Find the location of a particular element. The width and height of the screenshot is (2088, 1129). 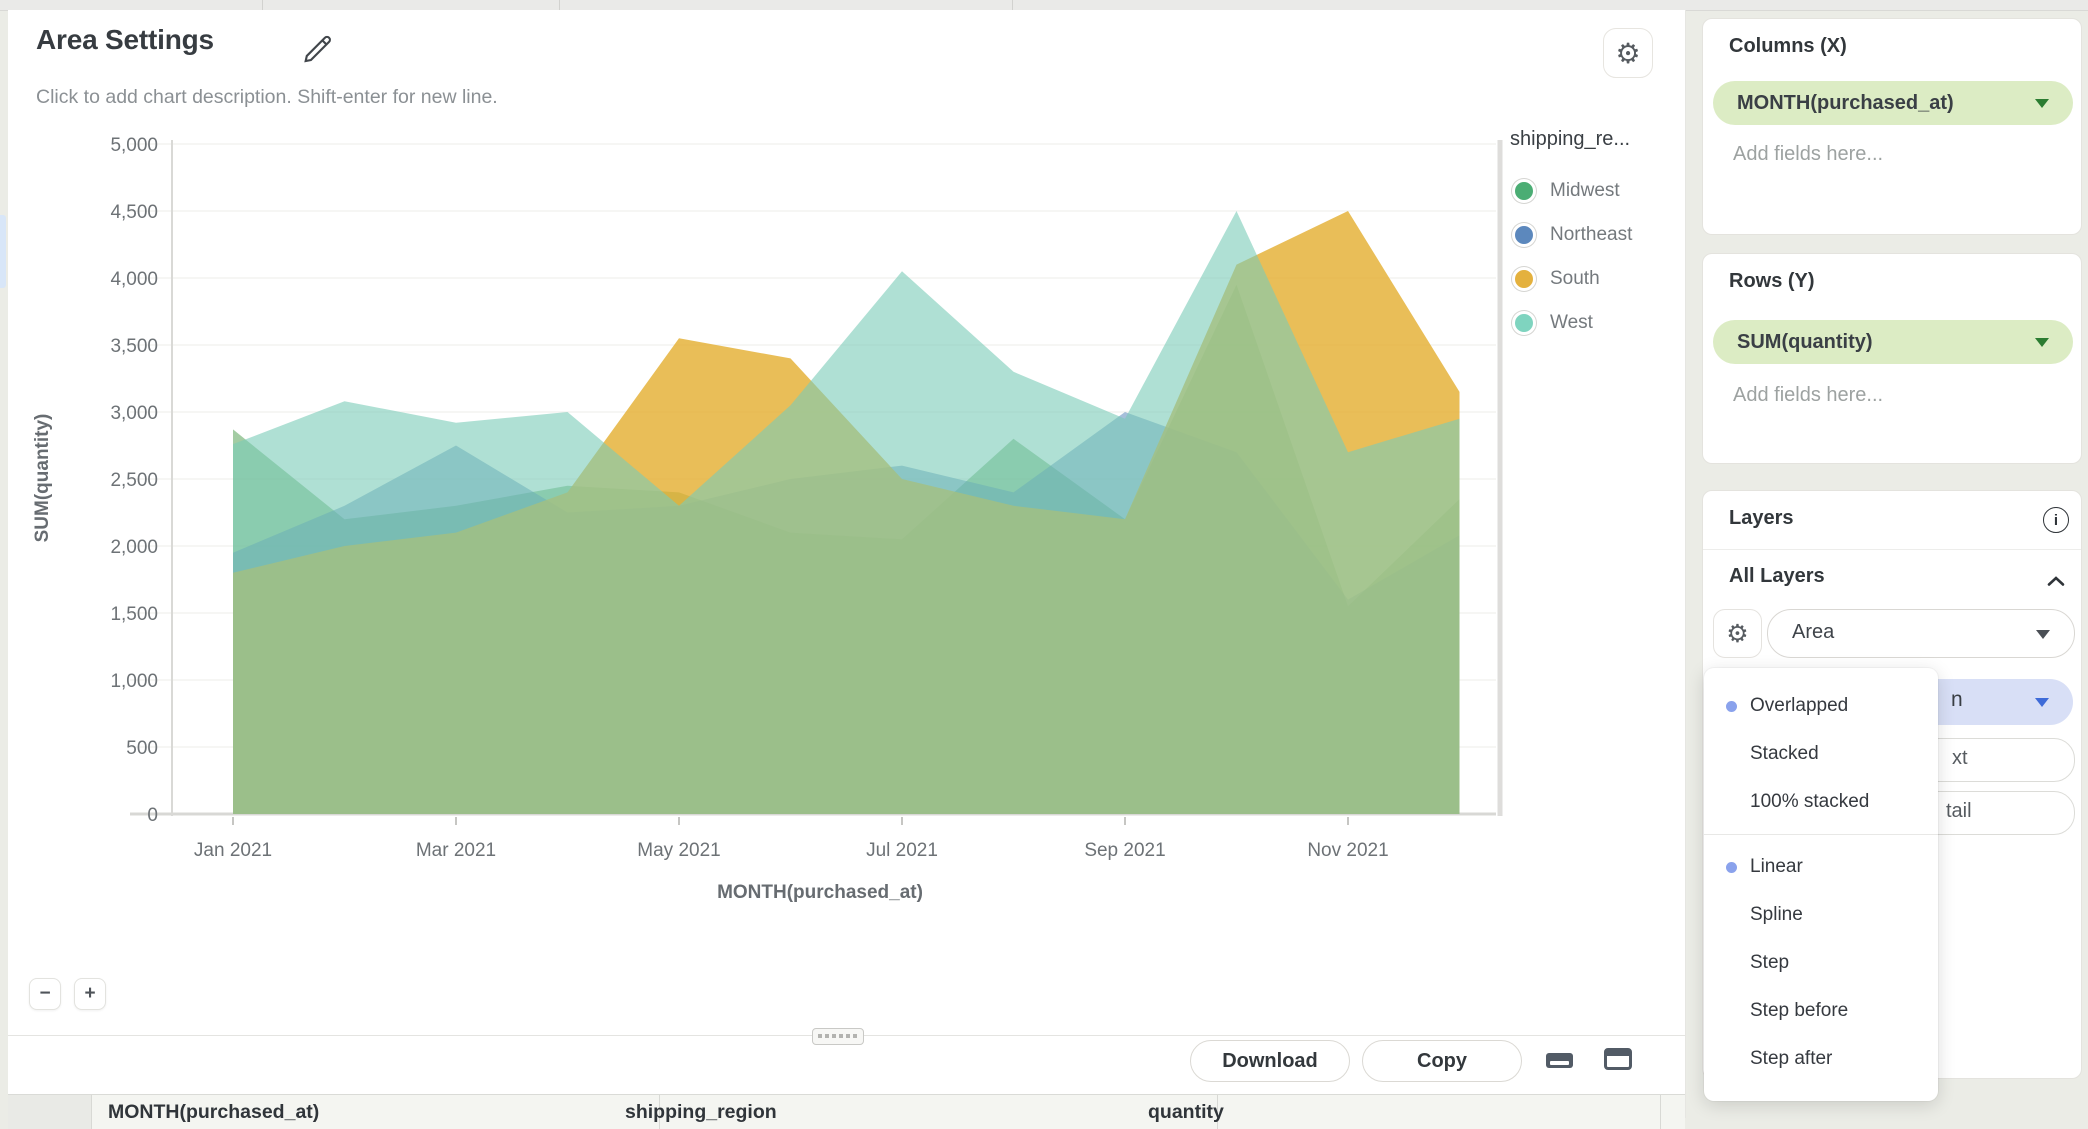

svg-text: 3,500 is located at coordinates (134, 346).